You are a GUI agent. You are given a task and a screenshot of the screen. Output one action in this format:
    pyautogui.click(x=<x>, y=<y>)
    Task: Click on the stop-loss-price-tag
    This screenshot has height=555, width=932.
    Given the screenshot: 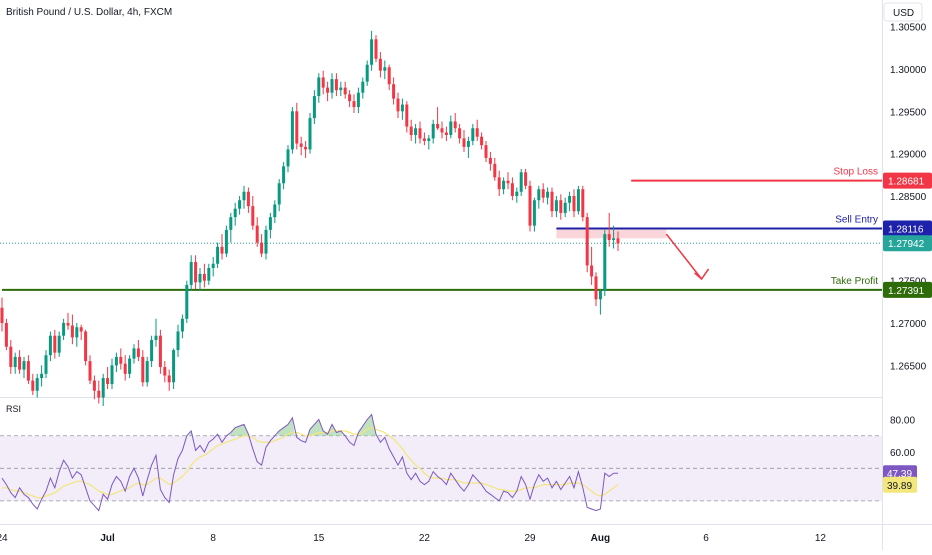 What is the action you would take?
    pyautogui.click(x=907, y=180)
    